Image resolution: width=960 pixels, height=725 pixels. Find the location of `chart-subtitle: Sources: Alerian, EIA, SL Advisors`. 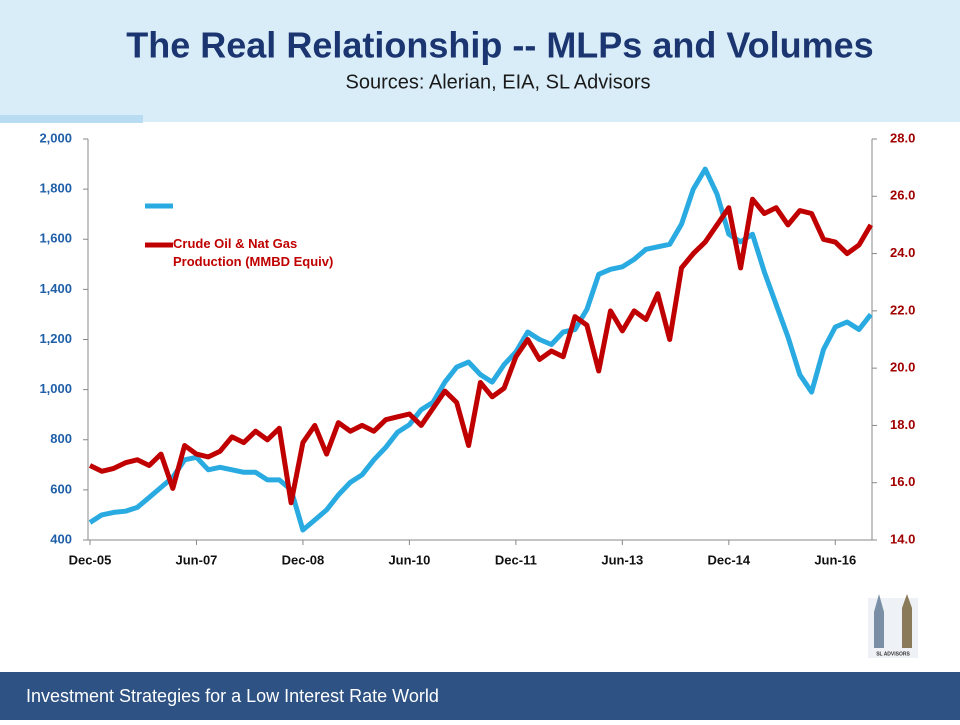

chart-subtitle: Sources: Alerian, EIA, SL Advisors is located at coordinates (498, 82).